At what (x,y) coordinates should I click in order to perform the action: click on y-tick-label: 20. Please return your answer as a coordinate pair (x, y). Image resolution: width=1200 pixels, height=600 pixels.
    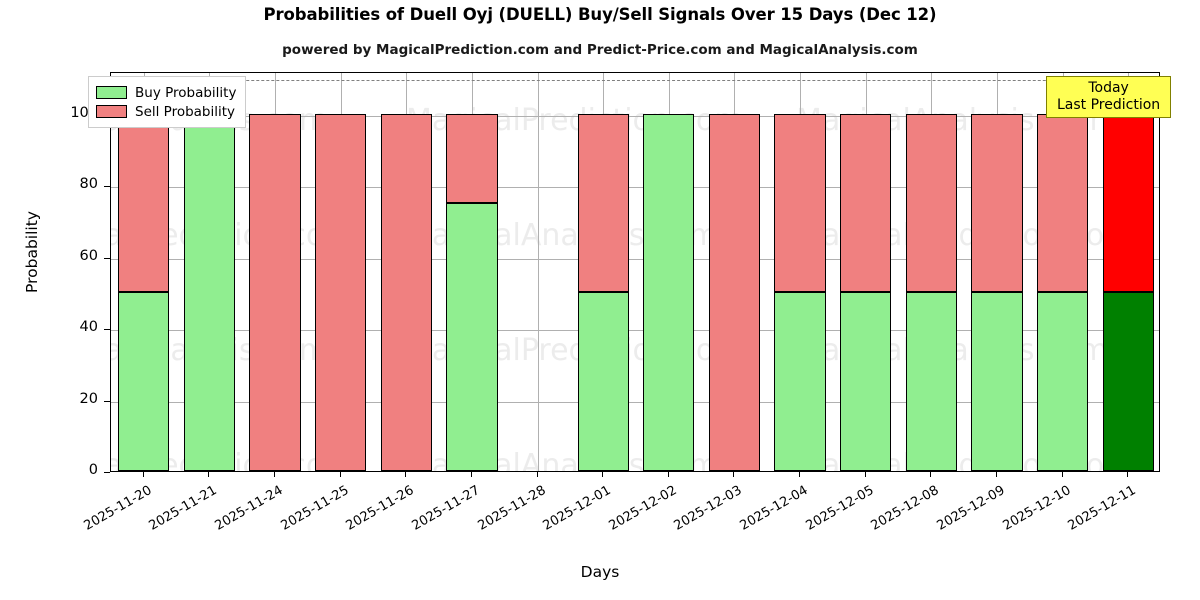
    Looking at the image, I should click on (88, 398).